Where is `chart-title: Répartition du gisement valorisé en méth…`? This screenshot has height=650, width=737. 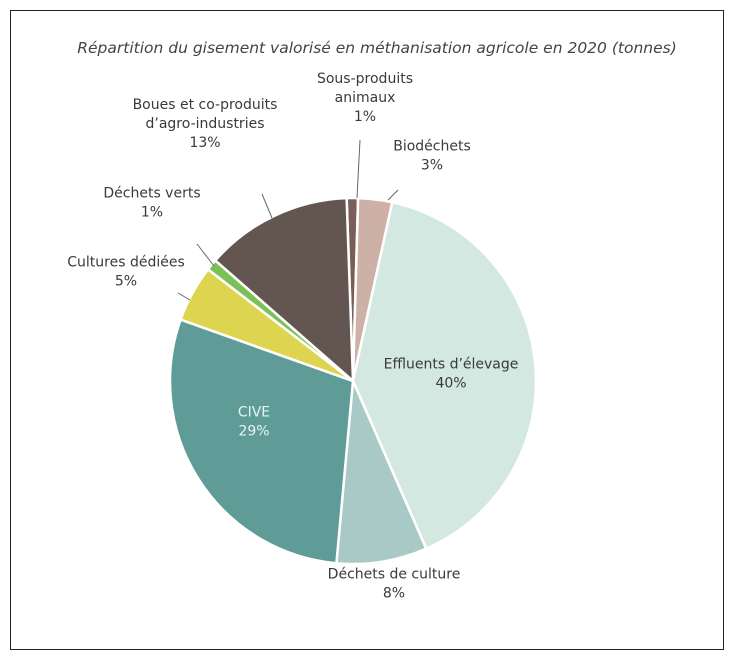
chart-title: Répartition du gisement valorisé en méth… is located at coordinates (377, 48).